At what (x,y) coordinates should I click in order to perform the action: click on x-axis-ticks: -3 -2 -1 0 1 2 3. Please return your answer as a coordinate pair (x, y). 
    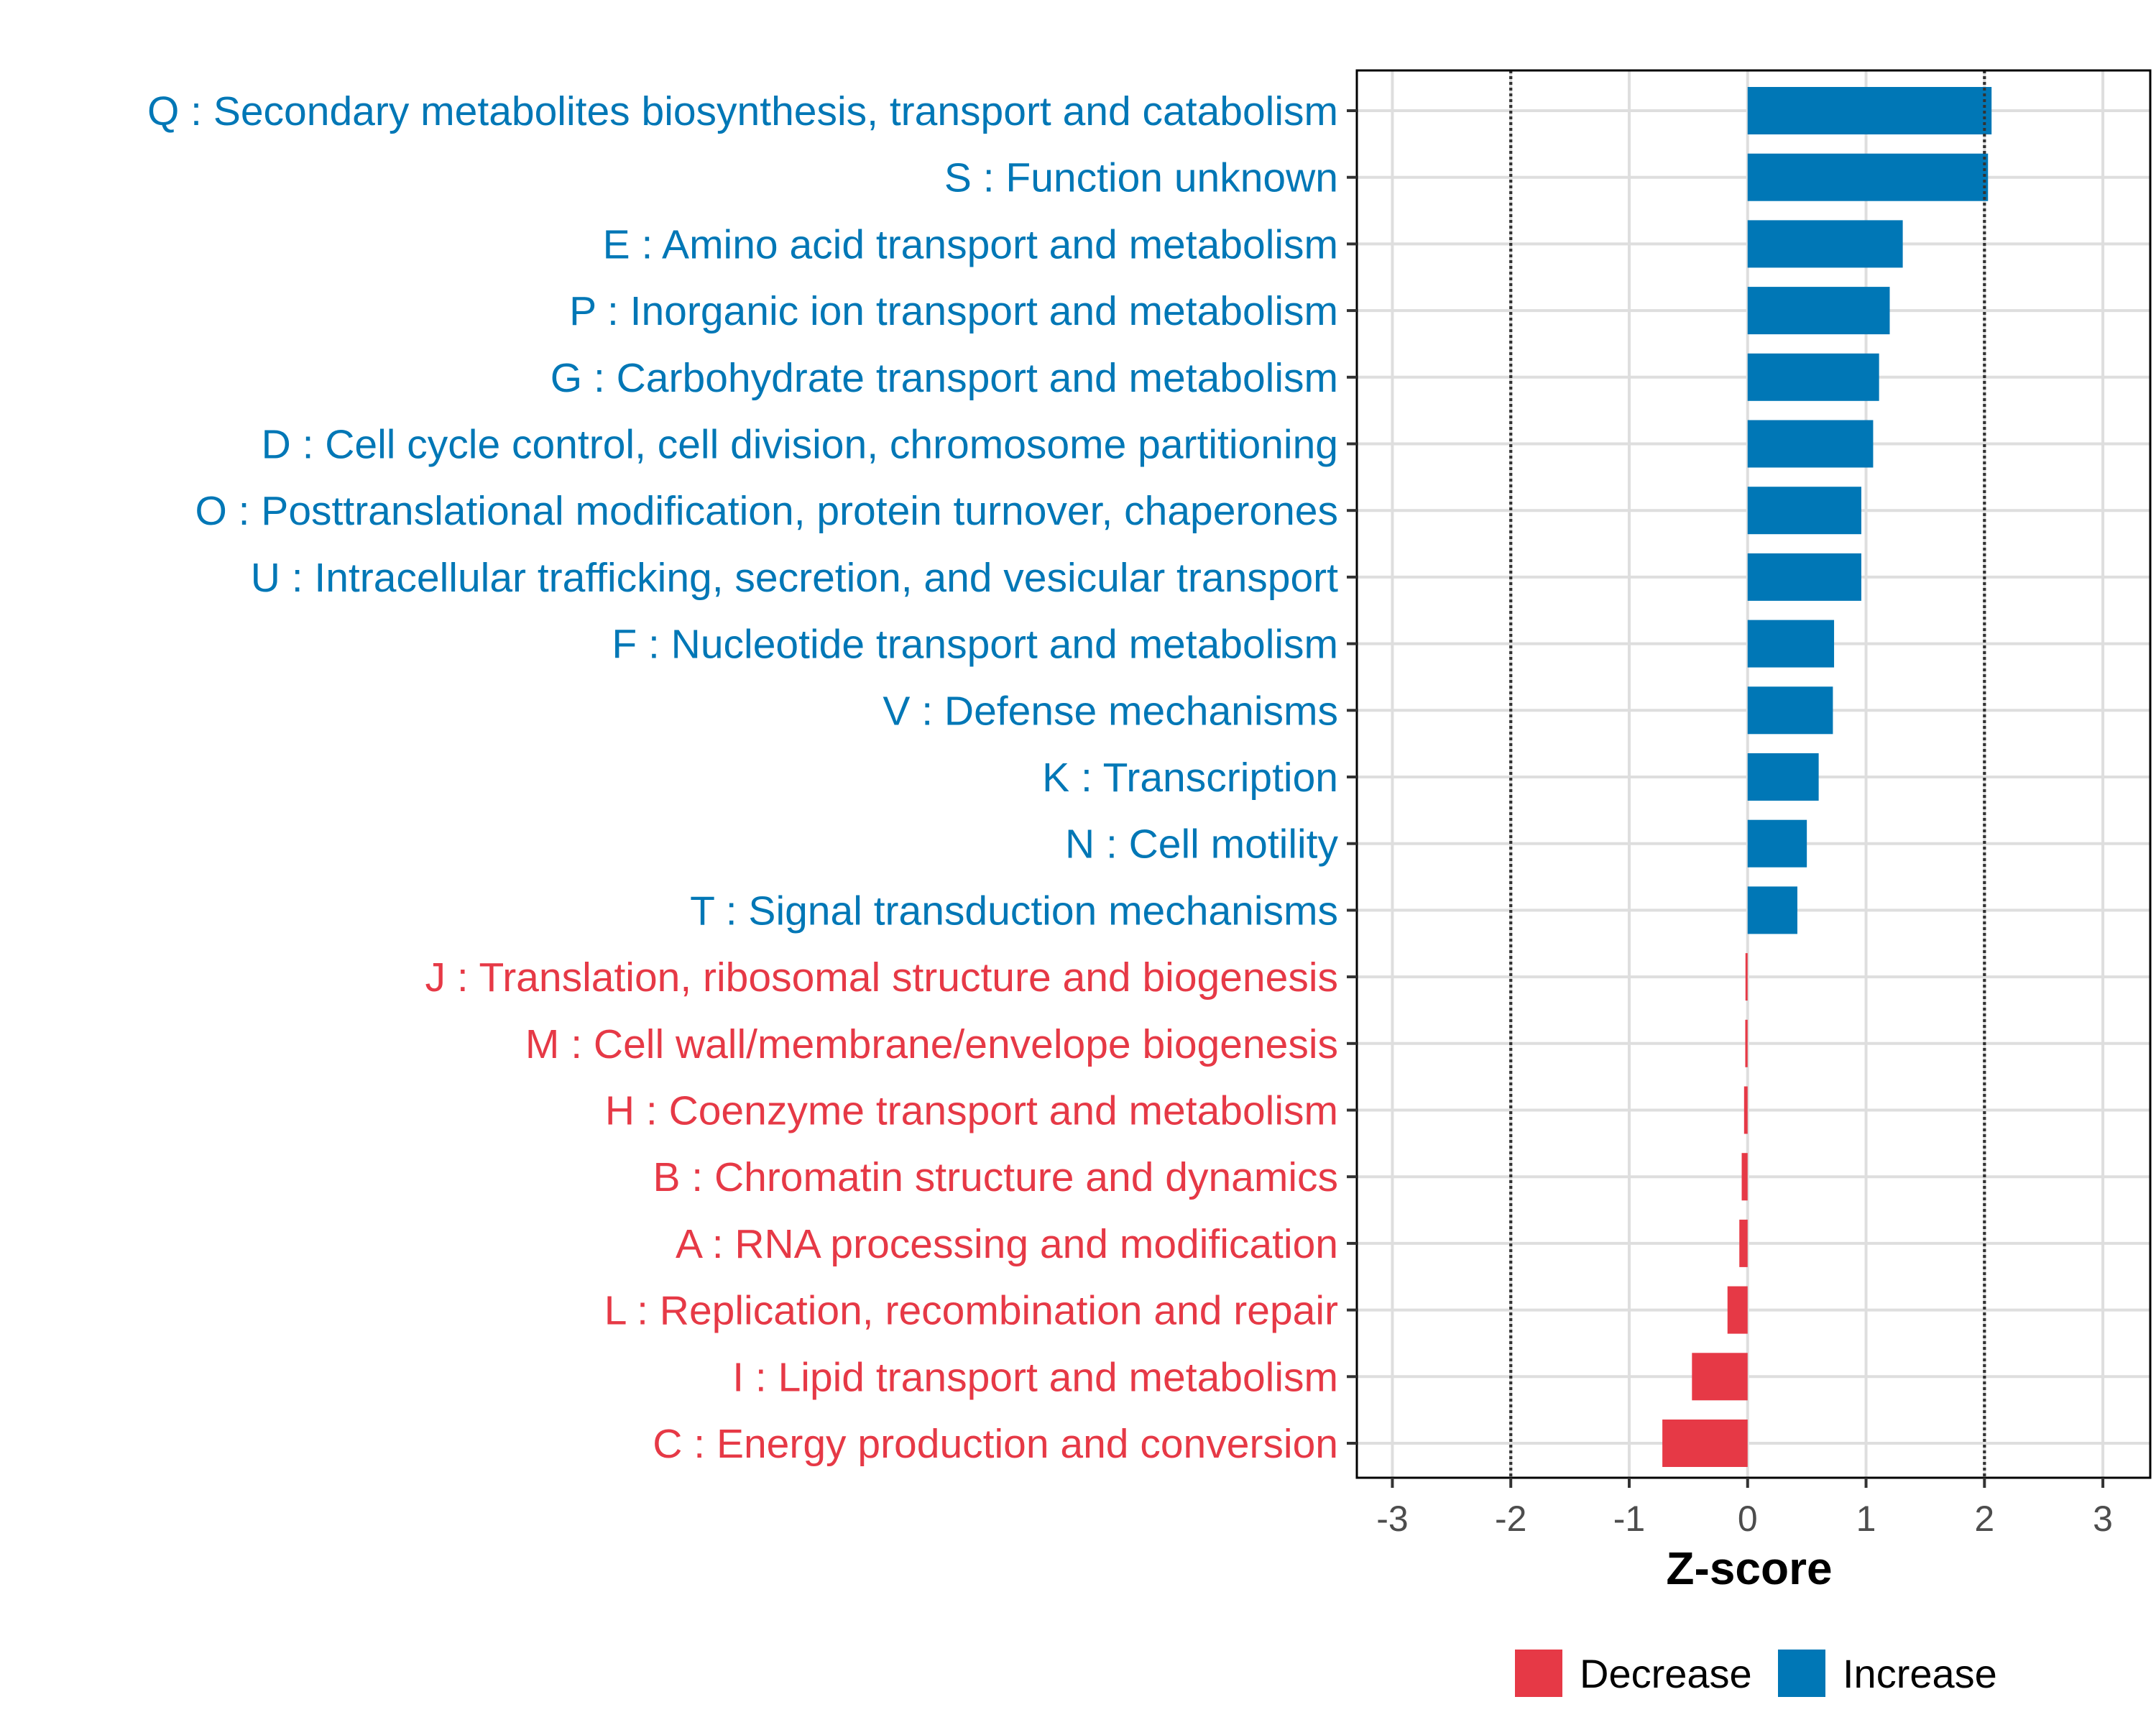
    Looking at the image, I should click on (1745, 1508).